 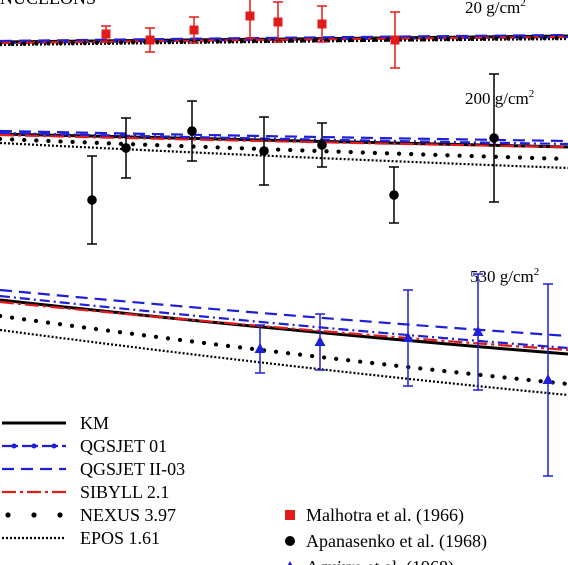 I want to click on legend-item-km: KM, so click(x=55, y=423).